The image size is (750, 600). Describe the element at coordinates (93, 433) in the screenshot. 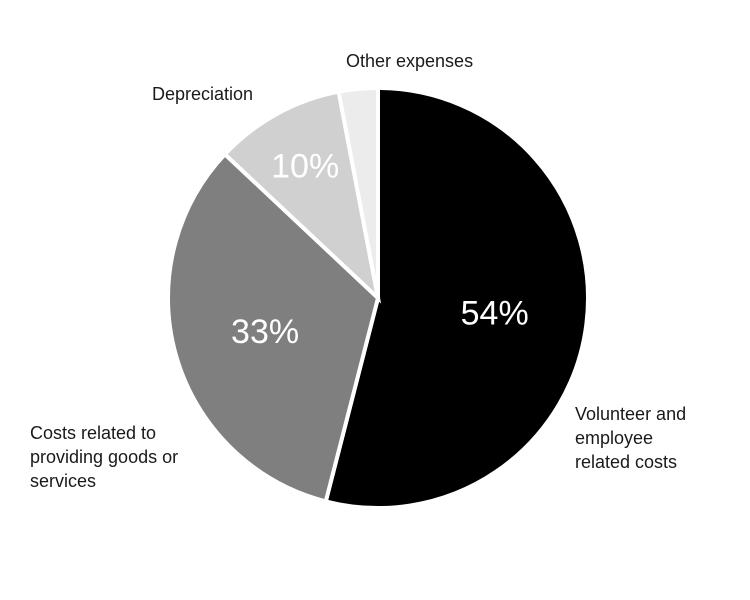

I see `pie-category-label-line: Costs related to` at that location.